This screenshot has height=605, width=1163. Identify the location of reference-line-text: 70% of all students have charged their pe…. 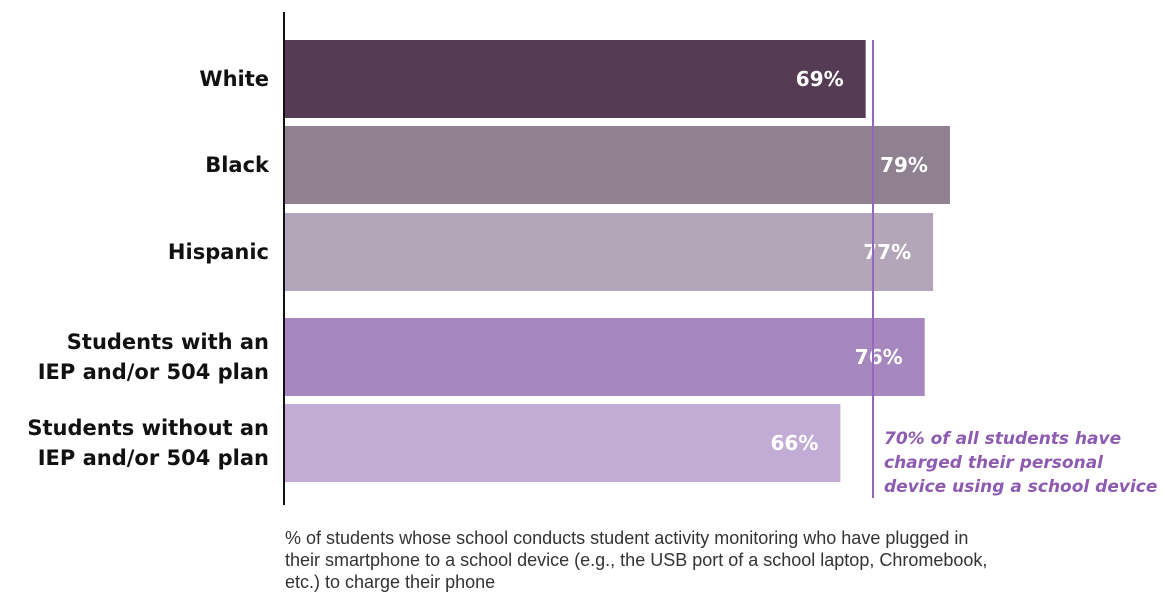
(1020, 463).